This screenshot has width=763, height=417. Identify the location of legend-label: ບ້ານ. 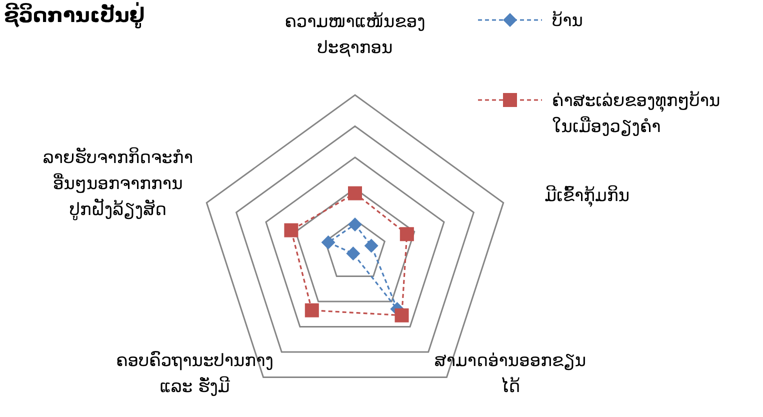
(567, 20).